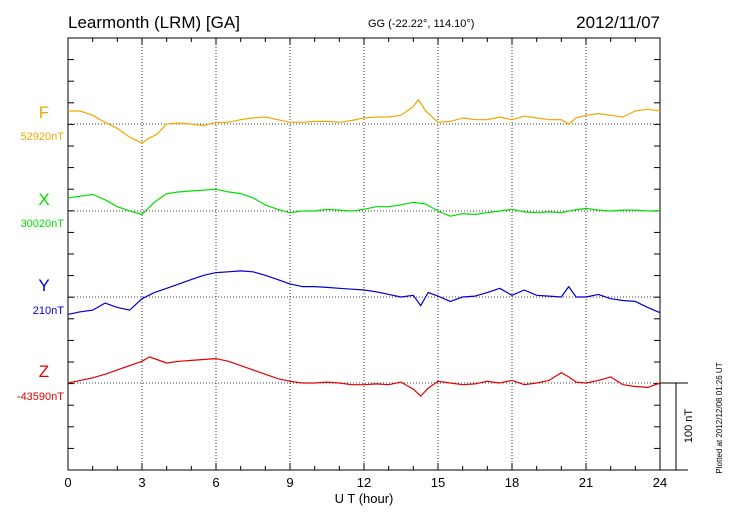 The height and width of the screenshot is (520, 730). I want to click on plotted-timestamp: Plotted at 2012/12/08 01:26 UT, so click(719, 417).